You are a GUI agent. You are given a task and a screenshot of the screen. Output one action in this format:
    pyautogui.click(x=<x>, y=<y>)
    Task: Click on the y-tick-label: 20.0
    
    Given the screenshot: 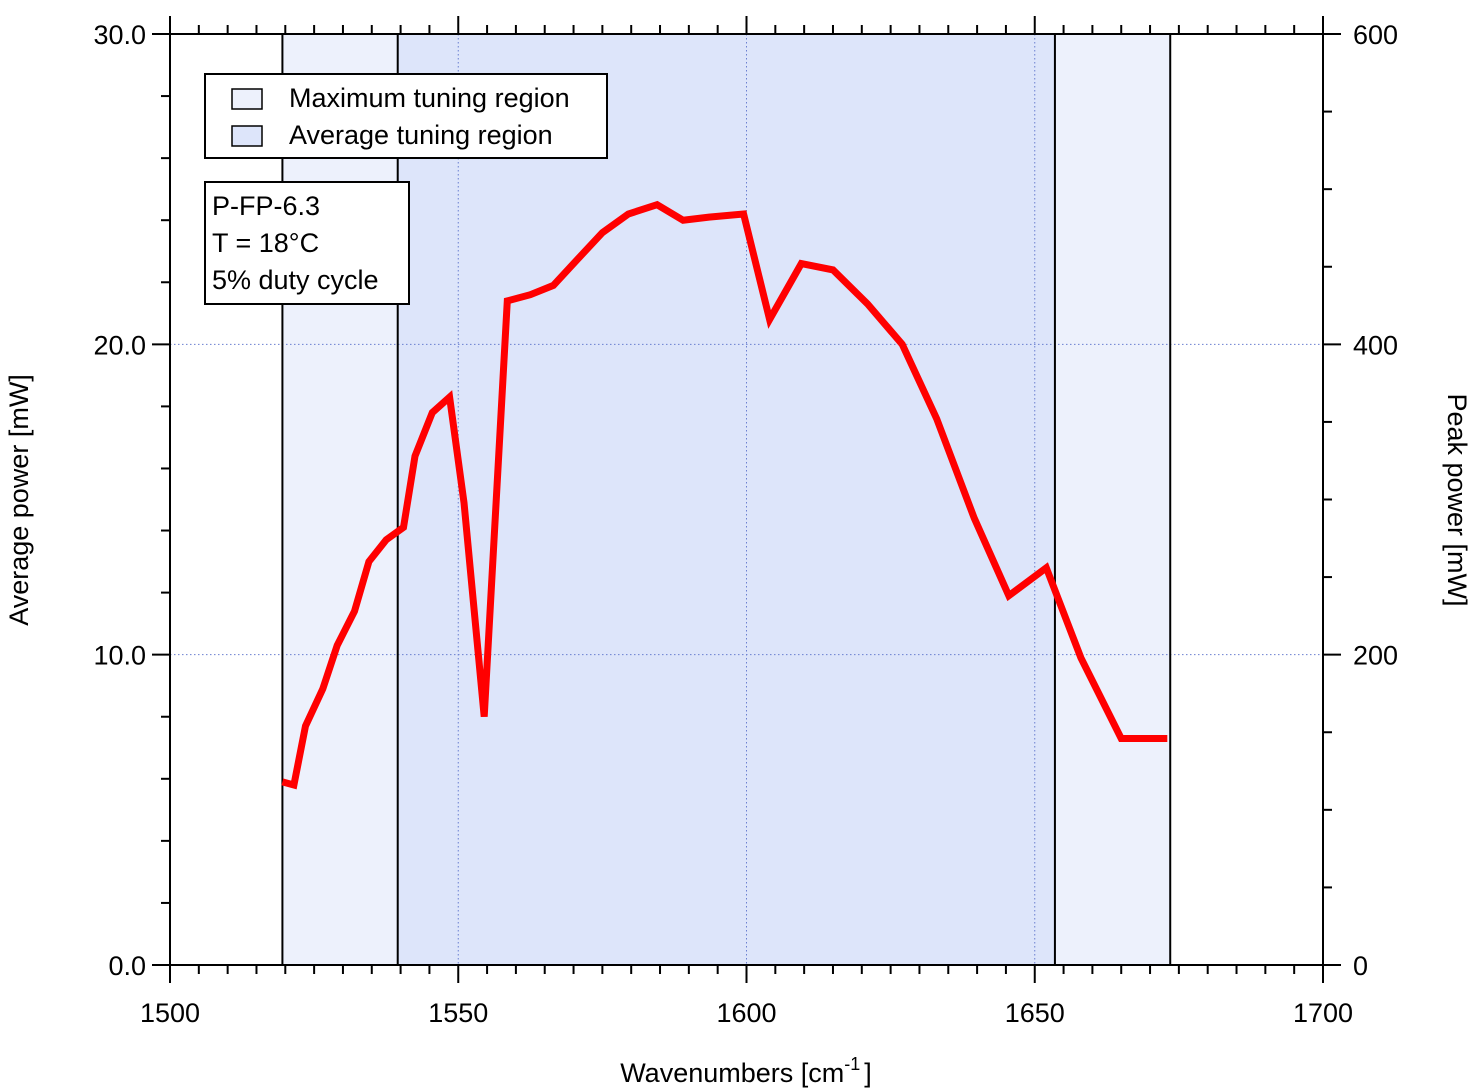 What is the action you would take?
    pyautogui.click(x=119, y=345)
    